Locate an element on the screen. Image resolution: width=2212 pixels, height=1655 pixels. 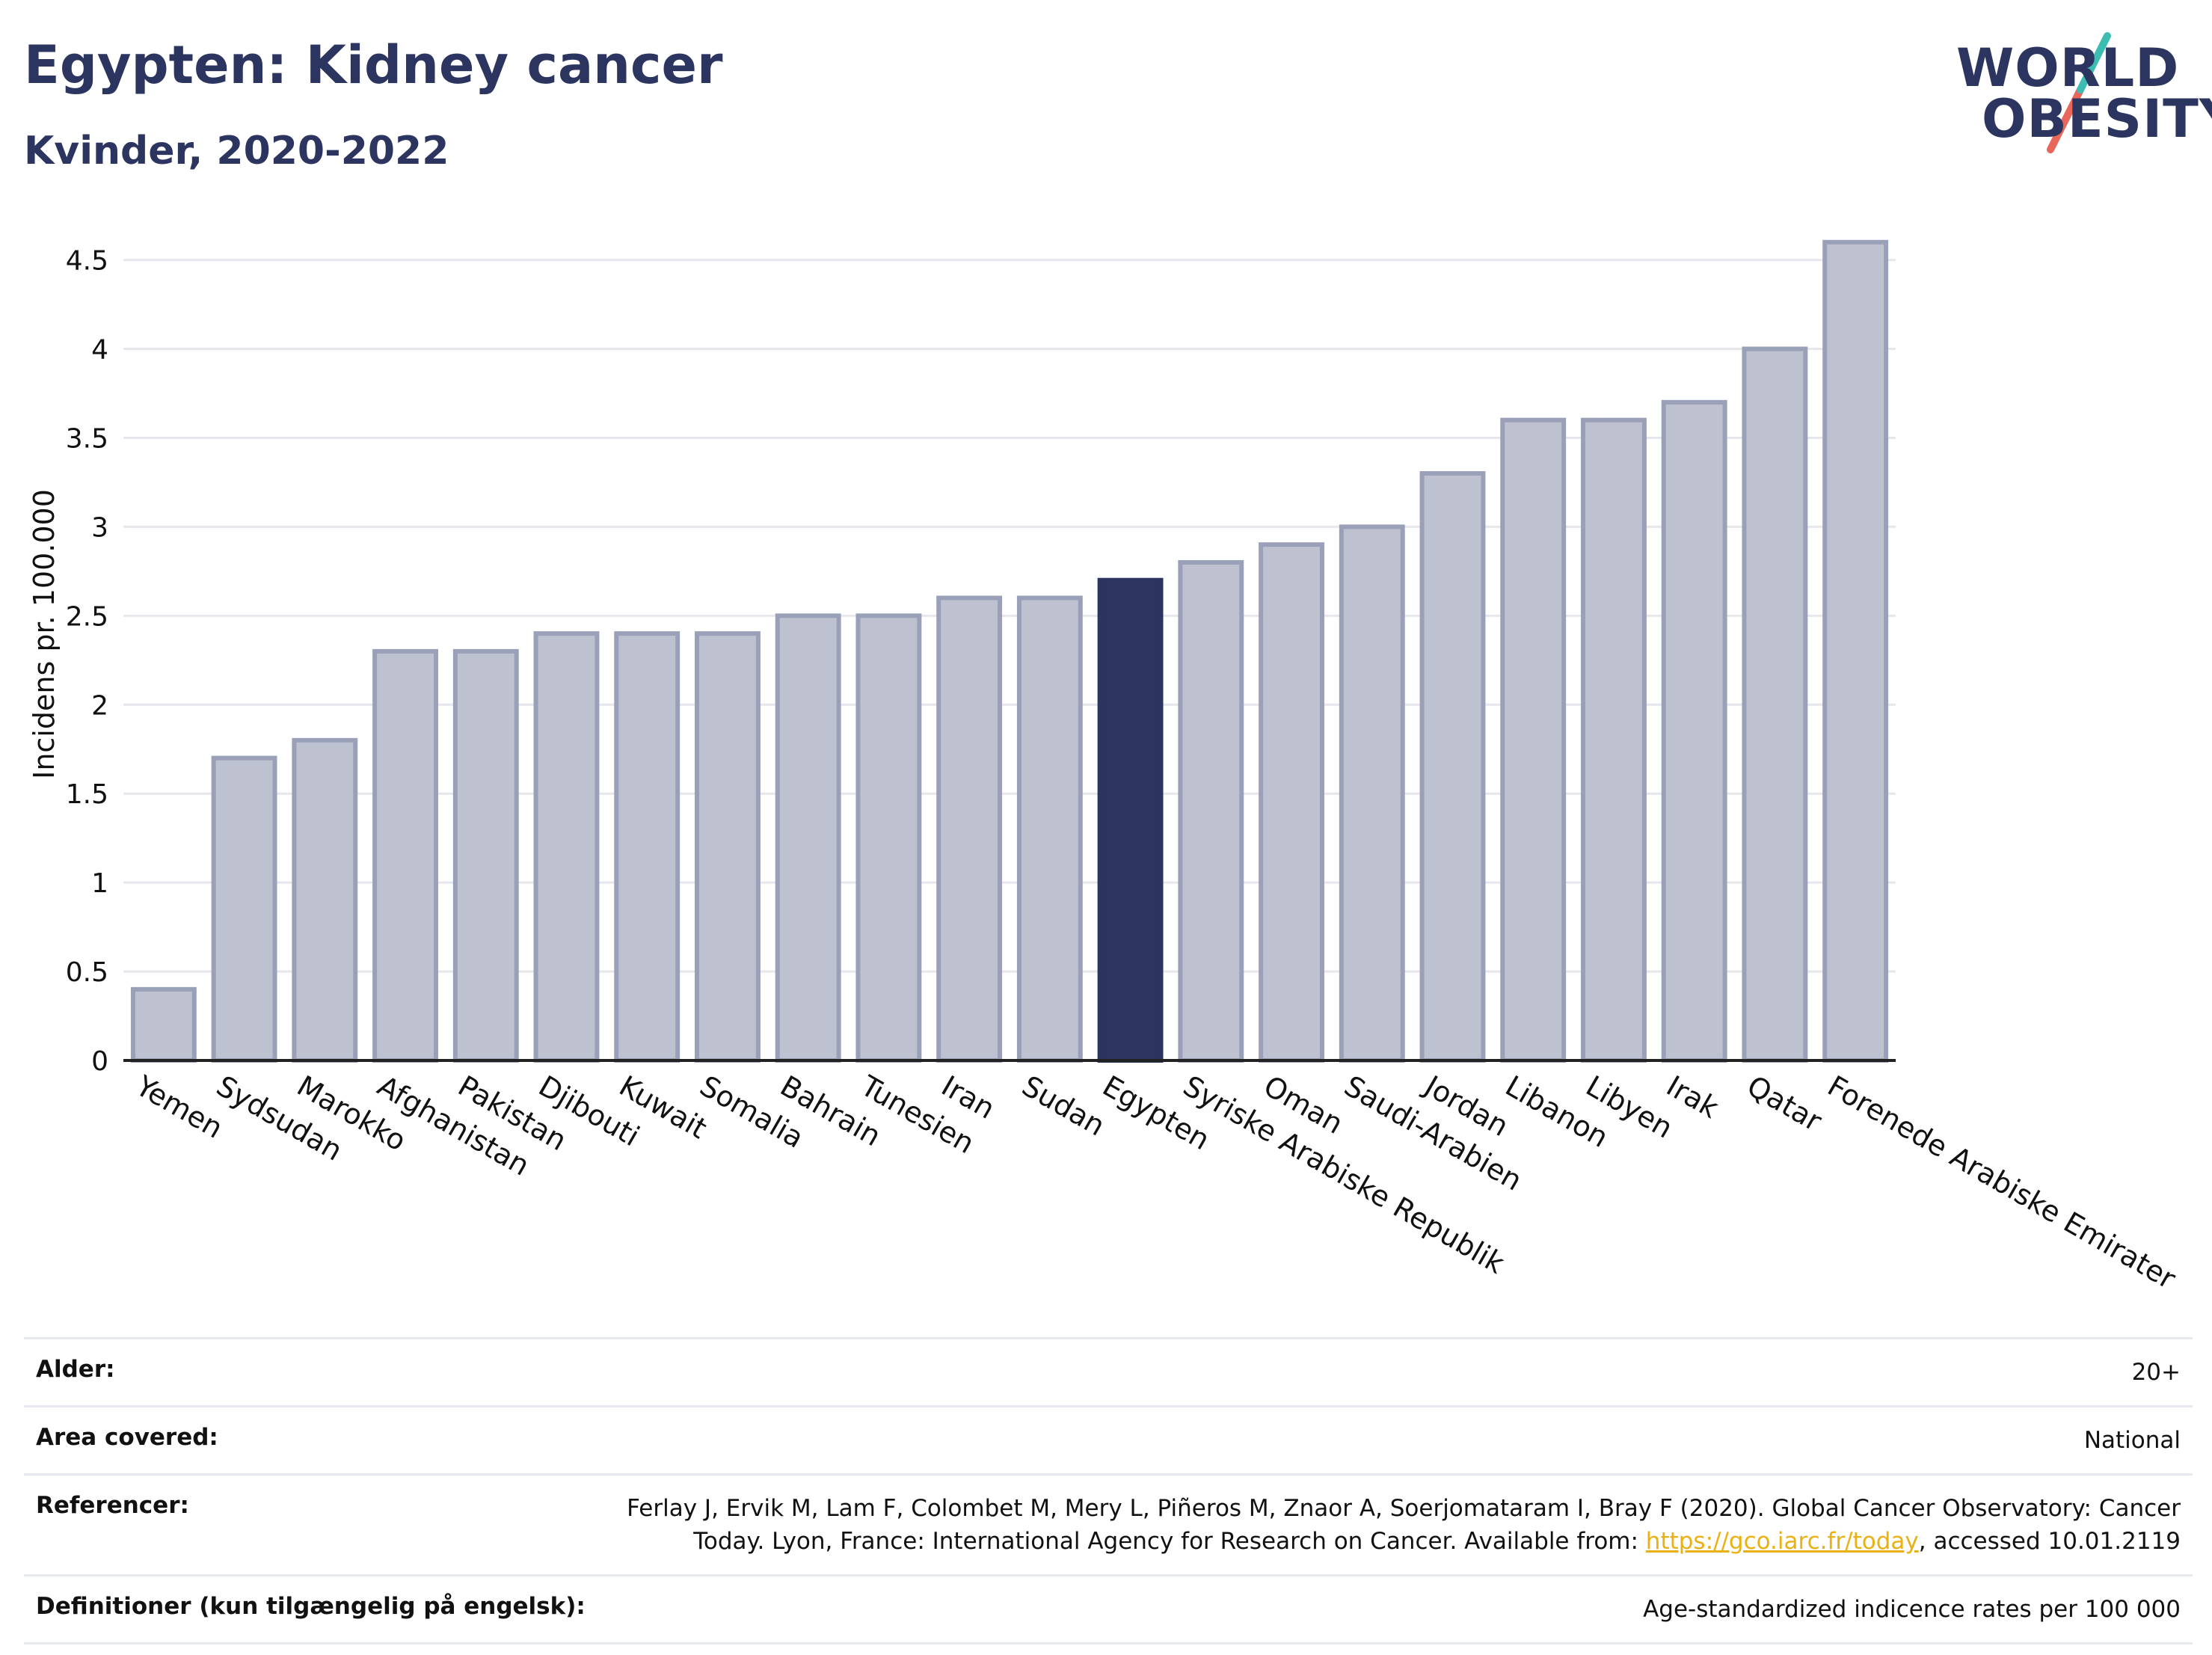
y-tick-label: 4 is located at coordinates (99, 350).